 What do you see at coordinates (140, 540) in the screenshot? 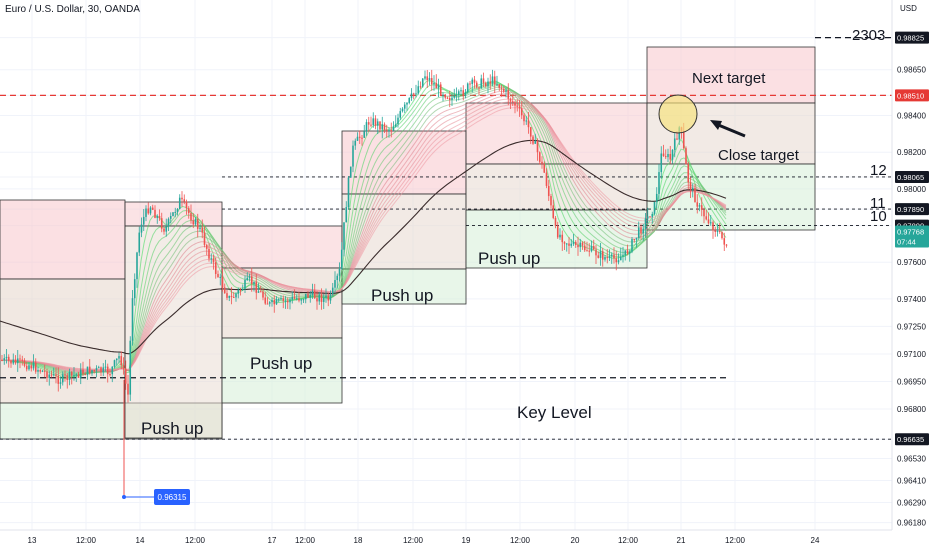
I see `x-tick-label: 14` at bounding box center [140, 540].